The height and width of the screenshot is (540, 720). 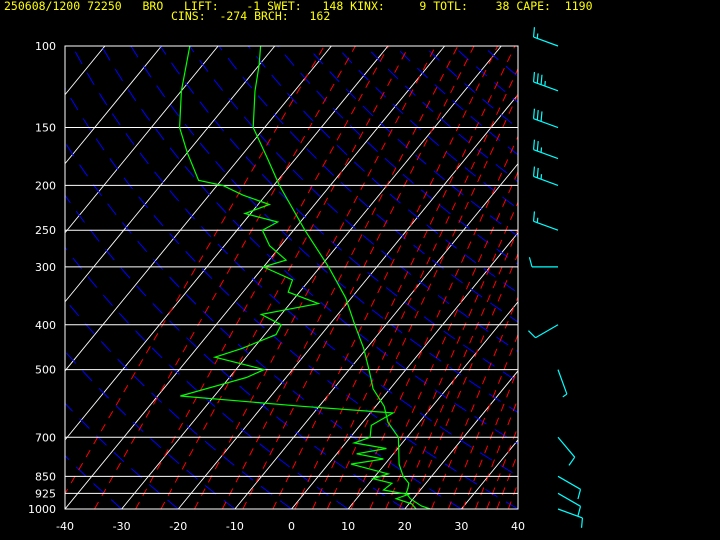 What do you see at coordinates (65, 526) in the screenshot?
I see `temperature-tick-label: -40` at bounding box center [65, 526].